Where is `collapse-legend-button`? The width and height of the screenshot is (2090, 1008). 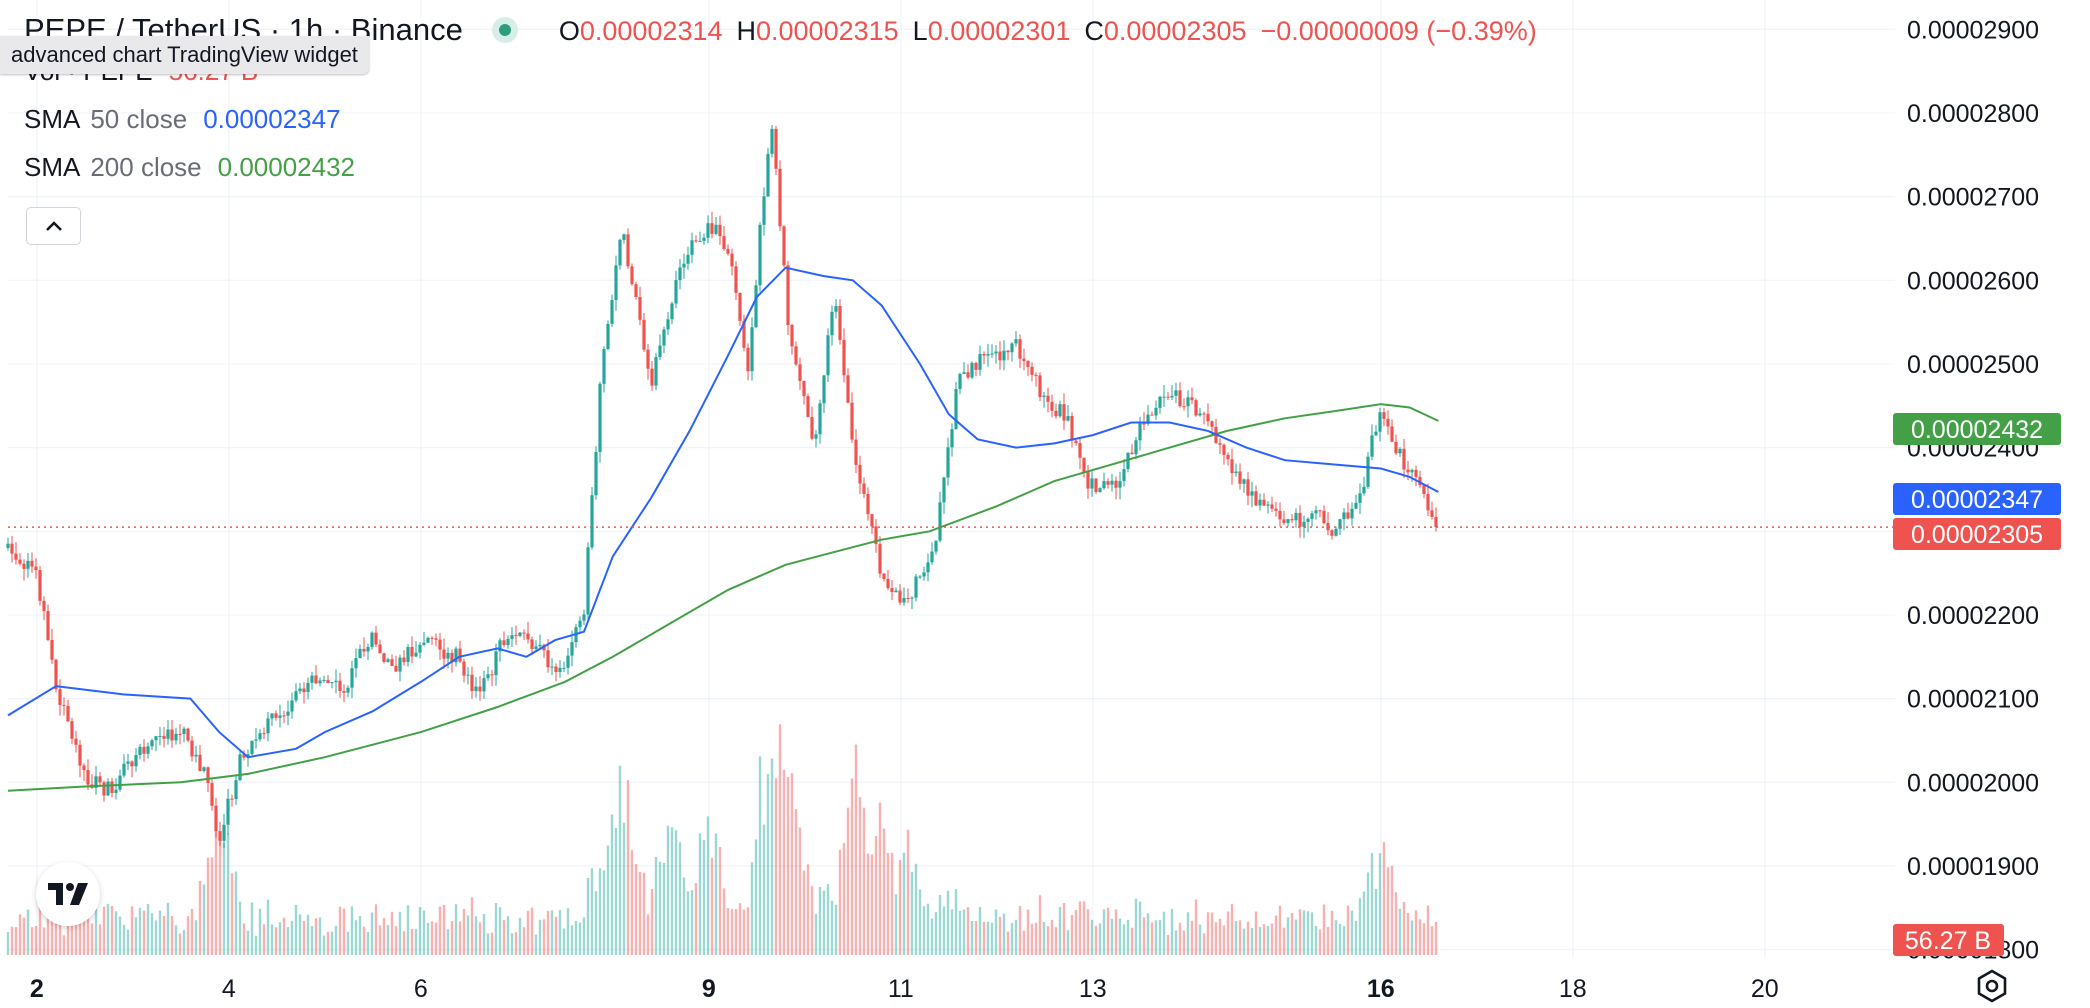 collapse-legend-button is located at coordinates (53, 226).